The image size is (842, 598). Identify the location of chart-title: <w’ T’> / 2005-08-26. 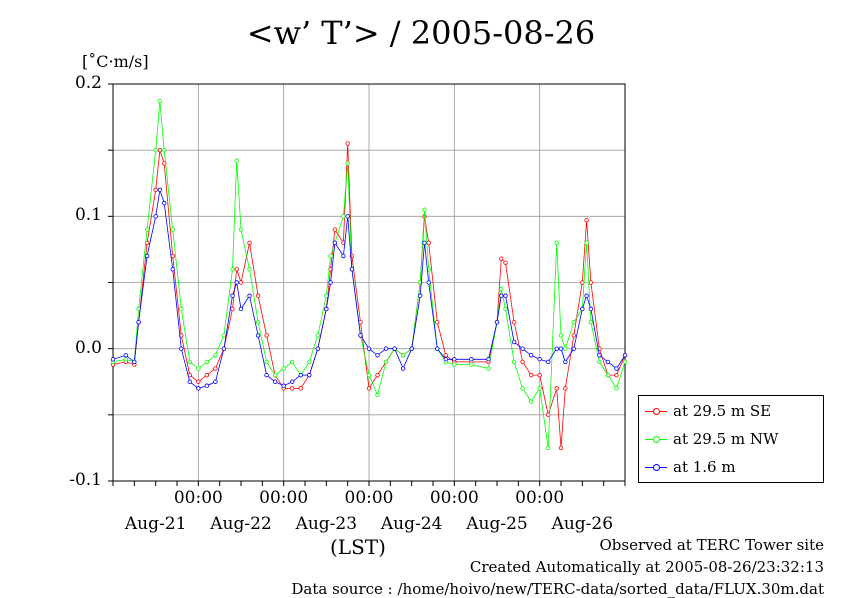
(421, 33).